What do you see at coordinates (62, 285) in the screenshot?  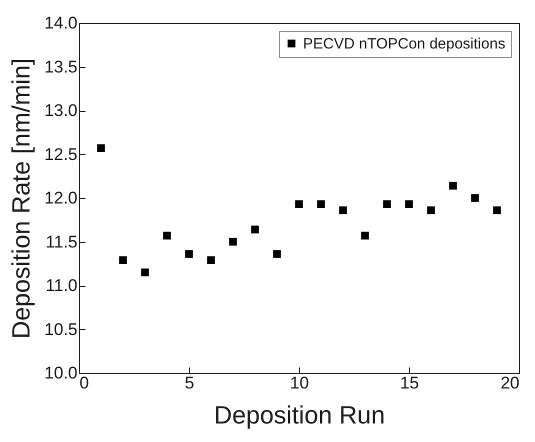 I see `y-tick-label: 11.0` at bounding box center [62, 285].